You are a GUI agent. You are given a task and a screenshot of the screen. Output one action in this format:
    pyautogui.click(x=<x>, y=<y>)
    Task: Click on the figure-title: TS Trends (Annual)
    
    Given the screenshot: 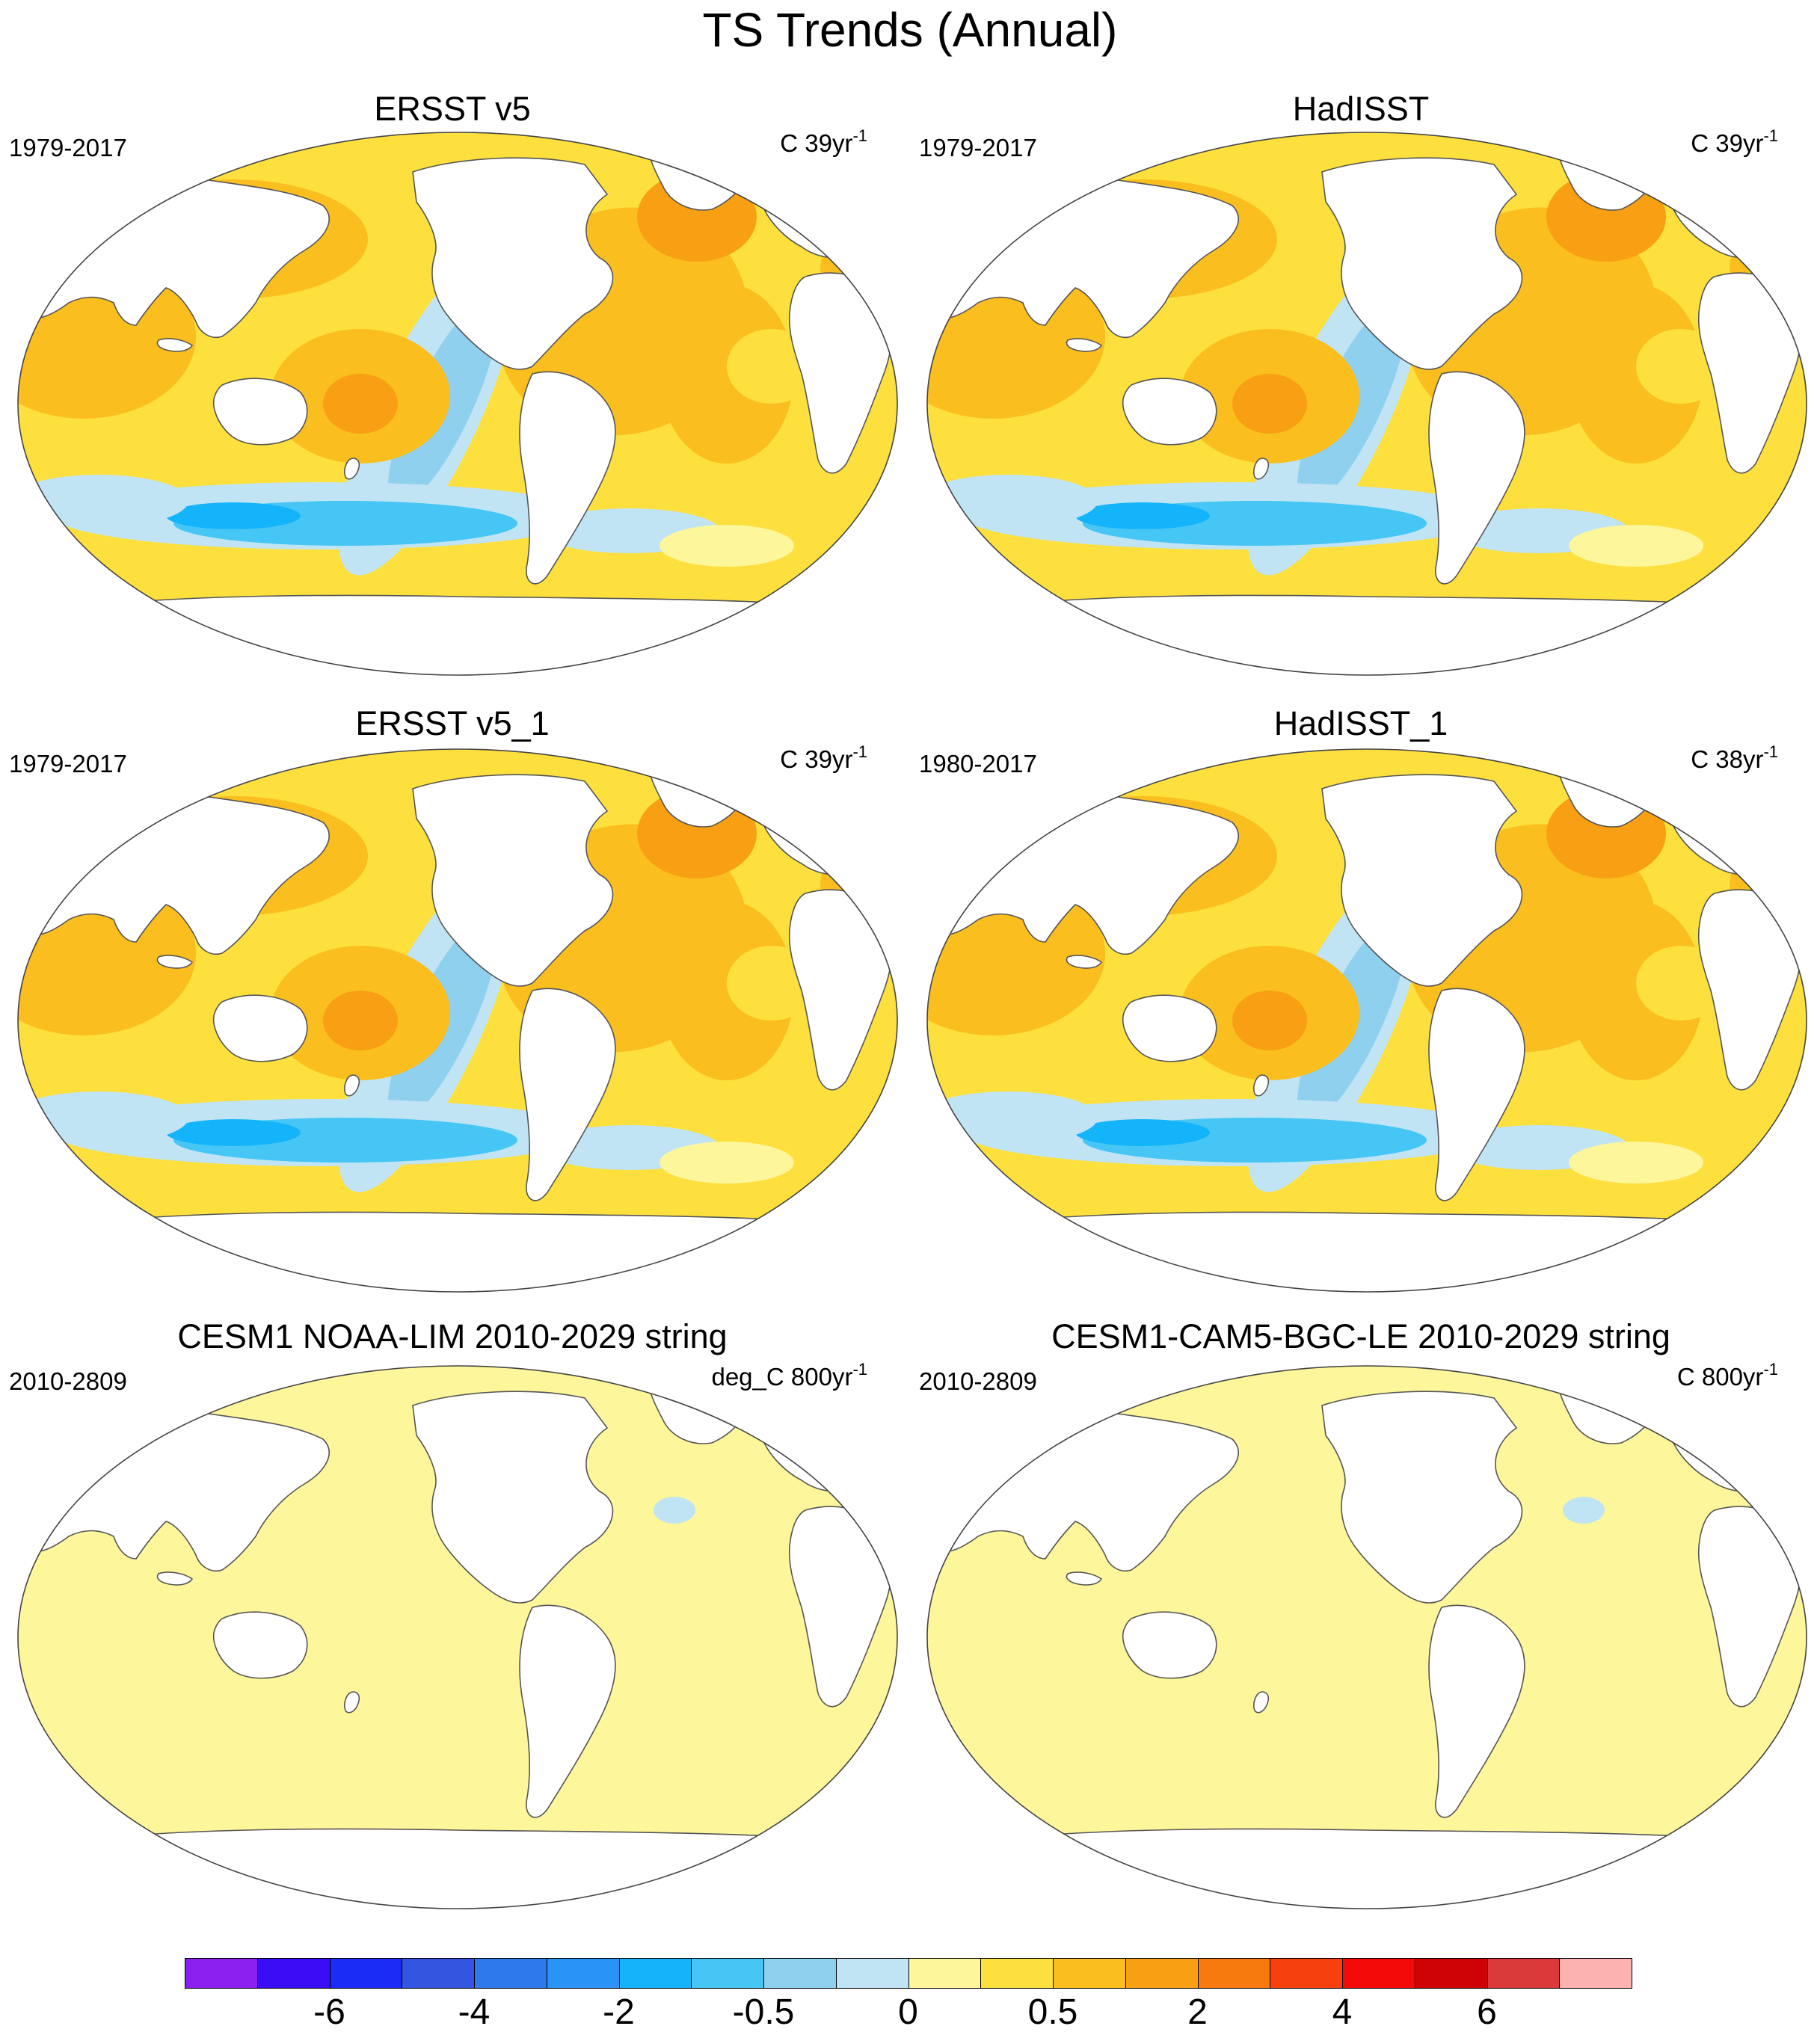 What is the action you would take?
    pyautogui.click(x=910, y=30)
    